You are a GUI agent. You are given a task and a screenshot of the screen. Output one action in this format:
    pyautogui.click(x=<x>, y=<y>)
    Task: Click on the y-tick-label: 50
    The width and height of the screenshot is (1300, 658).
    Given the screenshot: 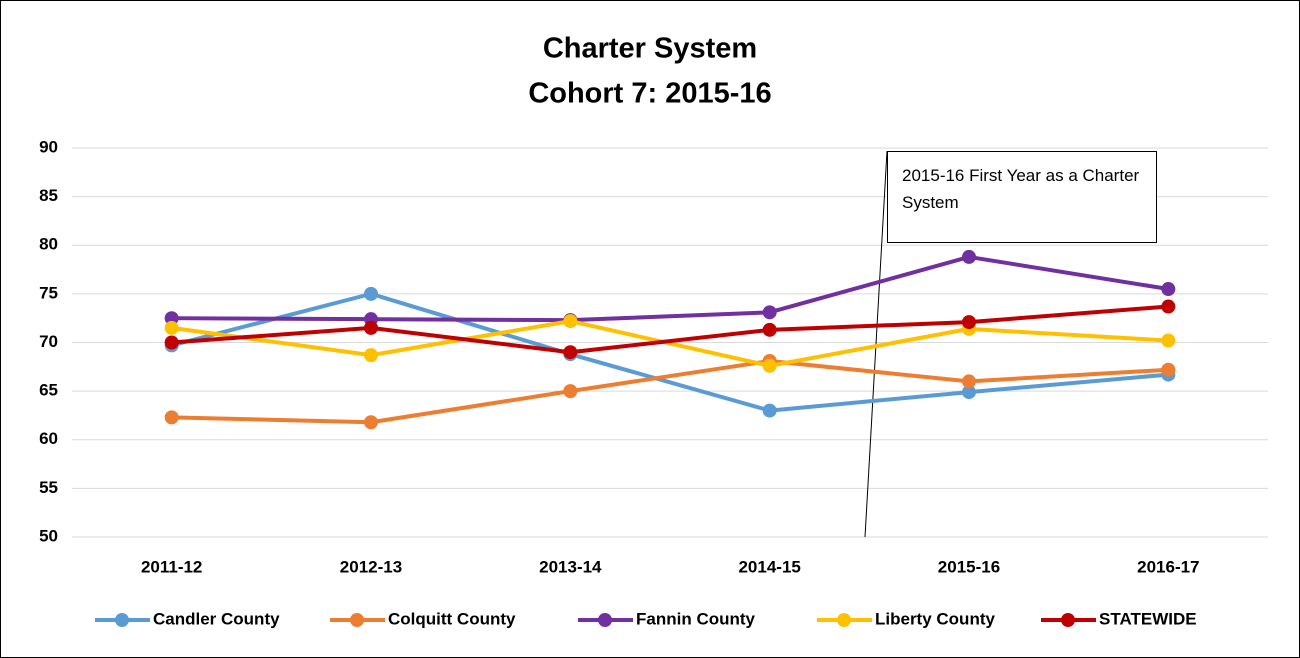 What is the action you would take?
    pyautogui.click(x=48, y=535)
    